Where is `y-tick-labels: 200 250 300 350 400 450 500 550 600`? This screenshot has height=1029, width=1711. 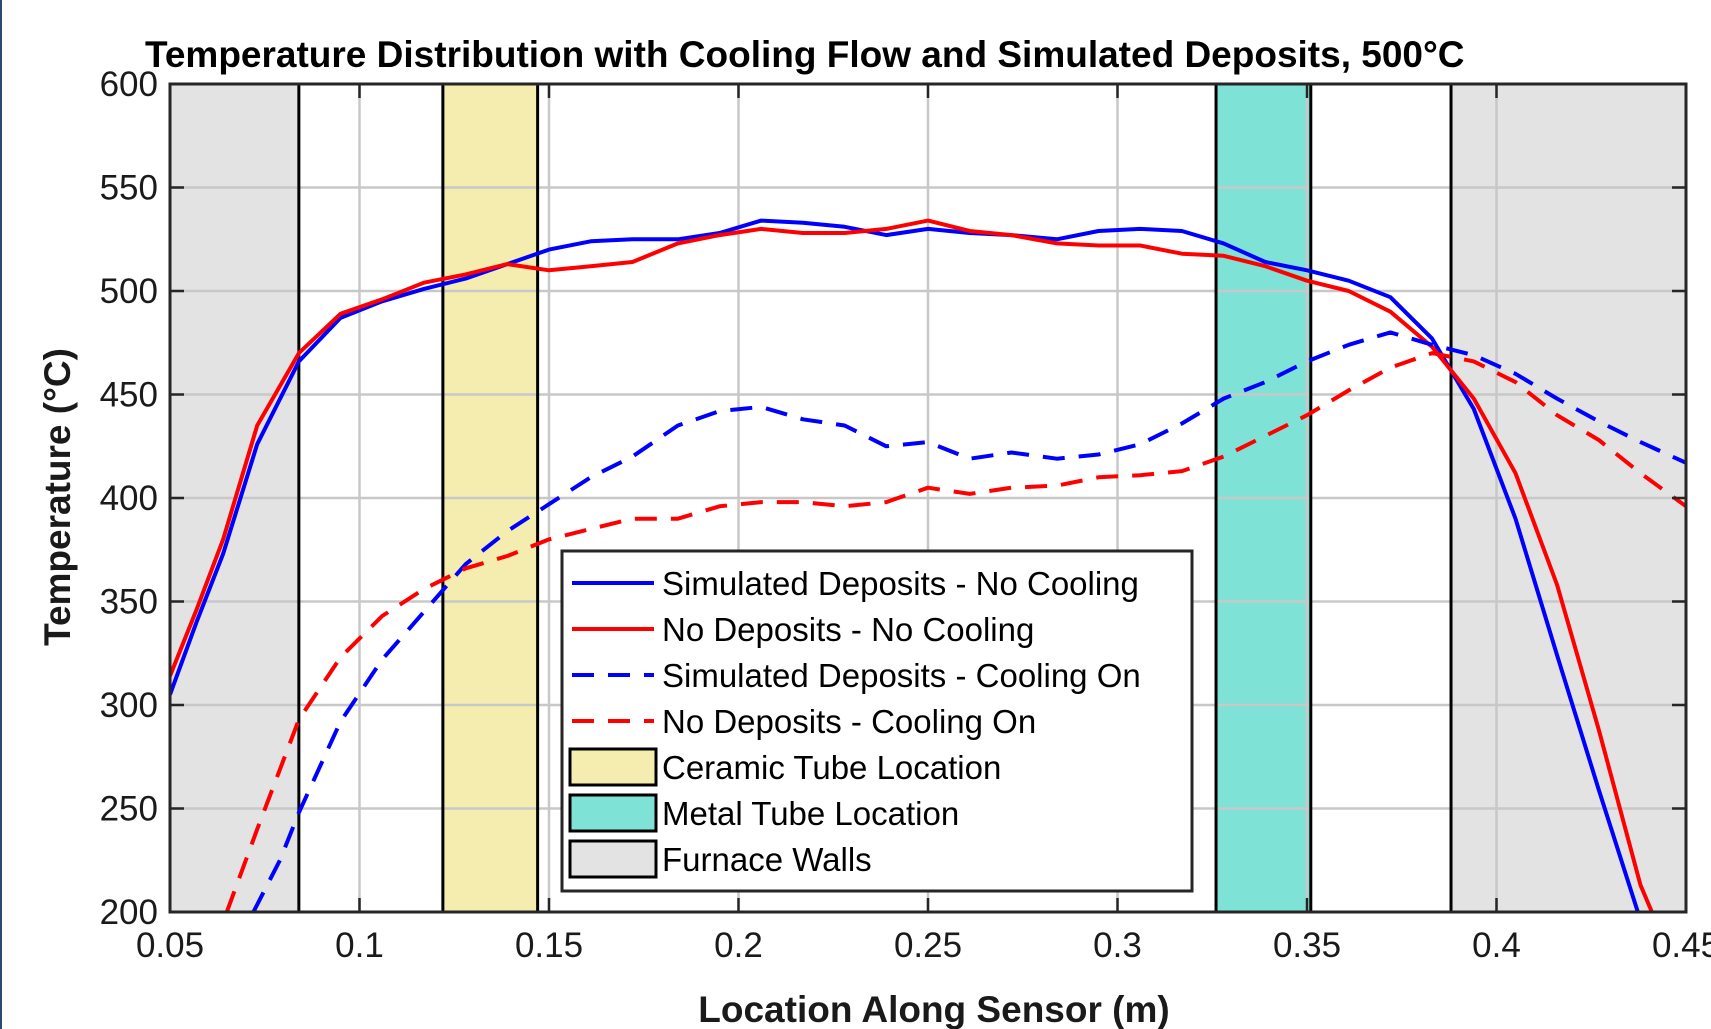
y-tick-labels: 200 250 300 350 400 450 500 550 600 is located at coordinates (129, 498).